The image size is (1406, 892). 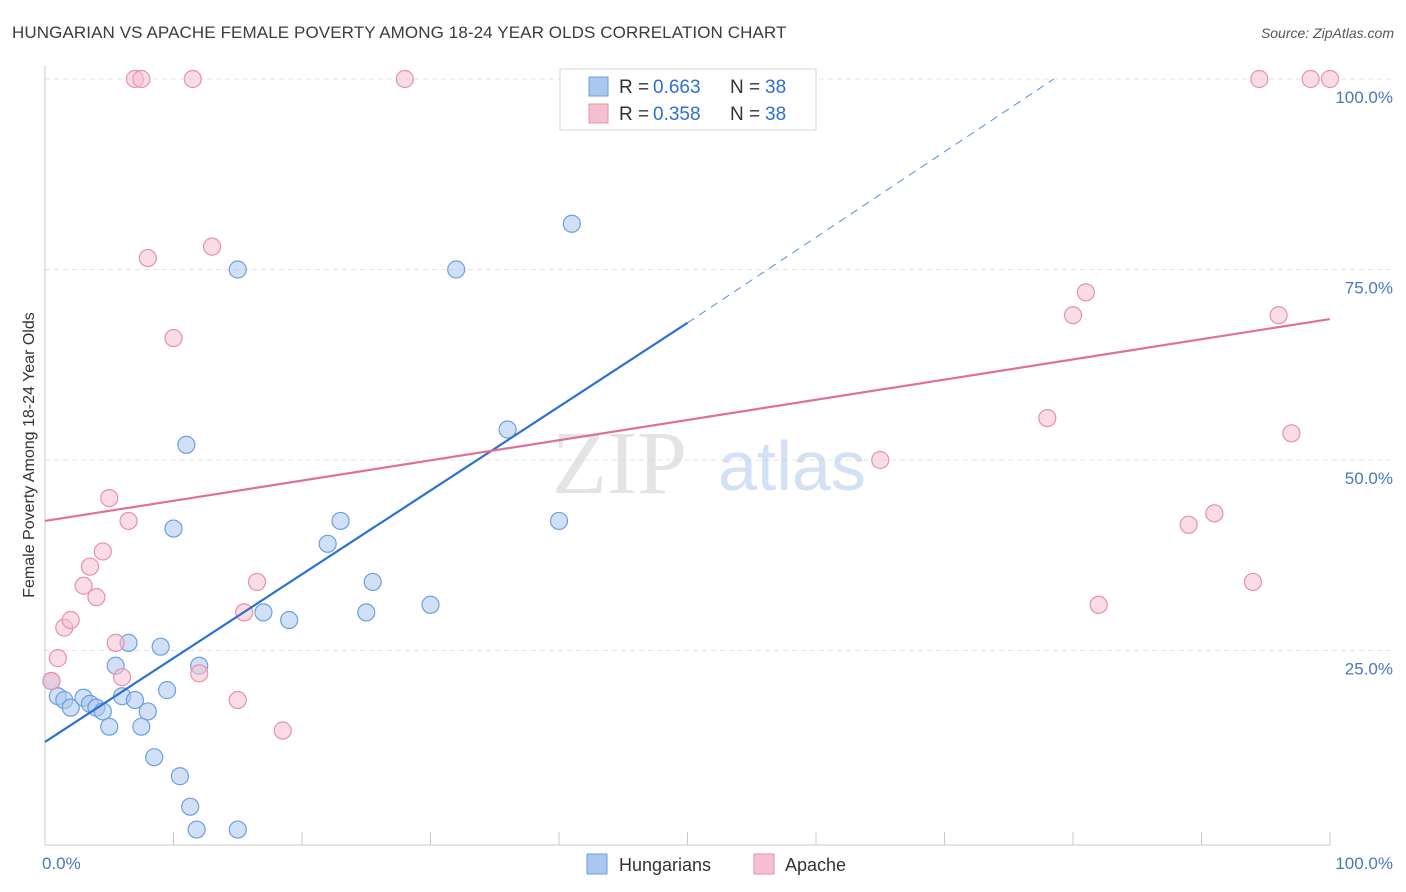 What do you see at coordinates (709, 463) in the screenshot?
I see `watermark: ZIP atlas` at bounding box center [709, 463].